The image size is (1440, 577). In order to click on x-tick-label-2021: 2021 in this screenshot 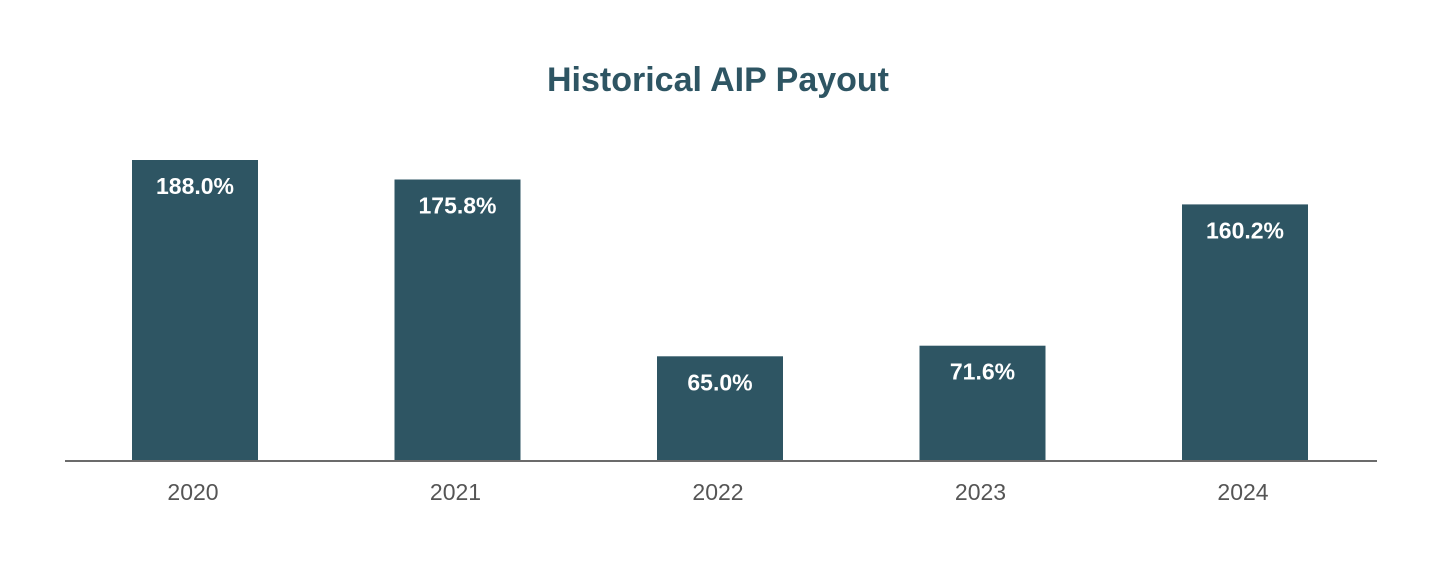, I will do `click(455, 492)`.